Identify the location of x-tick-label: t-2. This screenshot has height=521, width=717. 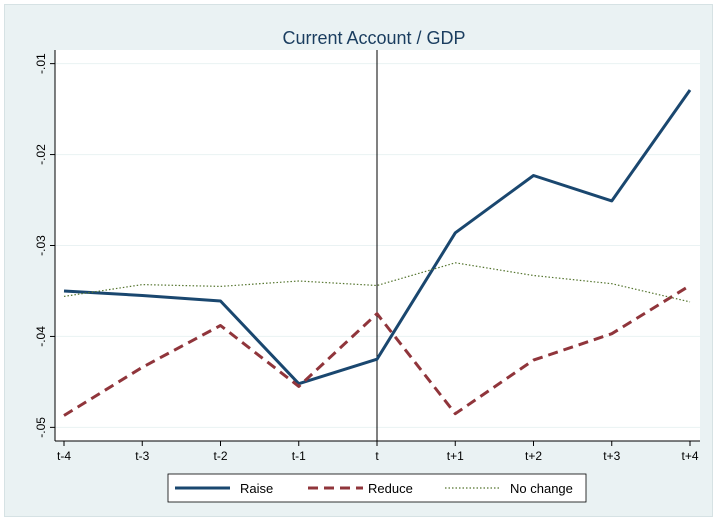
(220, 456).